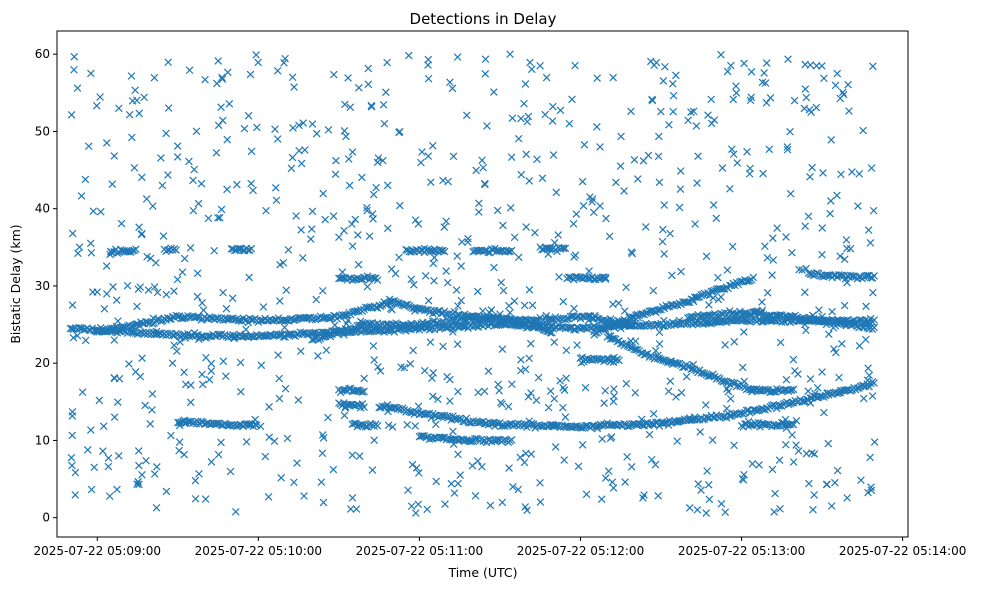 The width and height of the screenshot is (989, 590). I want to click on x-tick-label: 2025-07-22 05:10:00, so click(258, 551).